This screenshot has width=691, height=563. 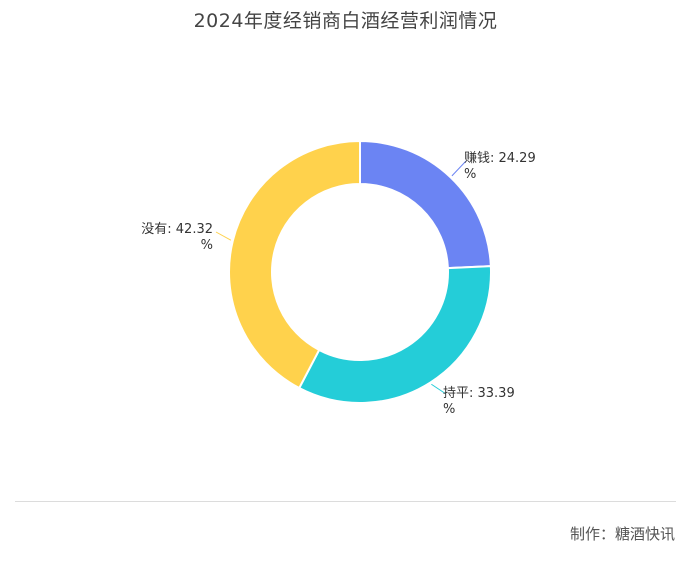 What do you see at coordinates (345, 501) in the screenshot?
I see `footer-divider` at bounding box center [345, 501].